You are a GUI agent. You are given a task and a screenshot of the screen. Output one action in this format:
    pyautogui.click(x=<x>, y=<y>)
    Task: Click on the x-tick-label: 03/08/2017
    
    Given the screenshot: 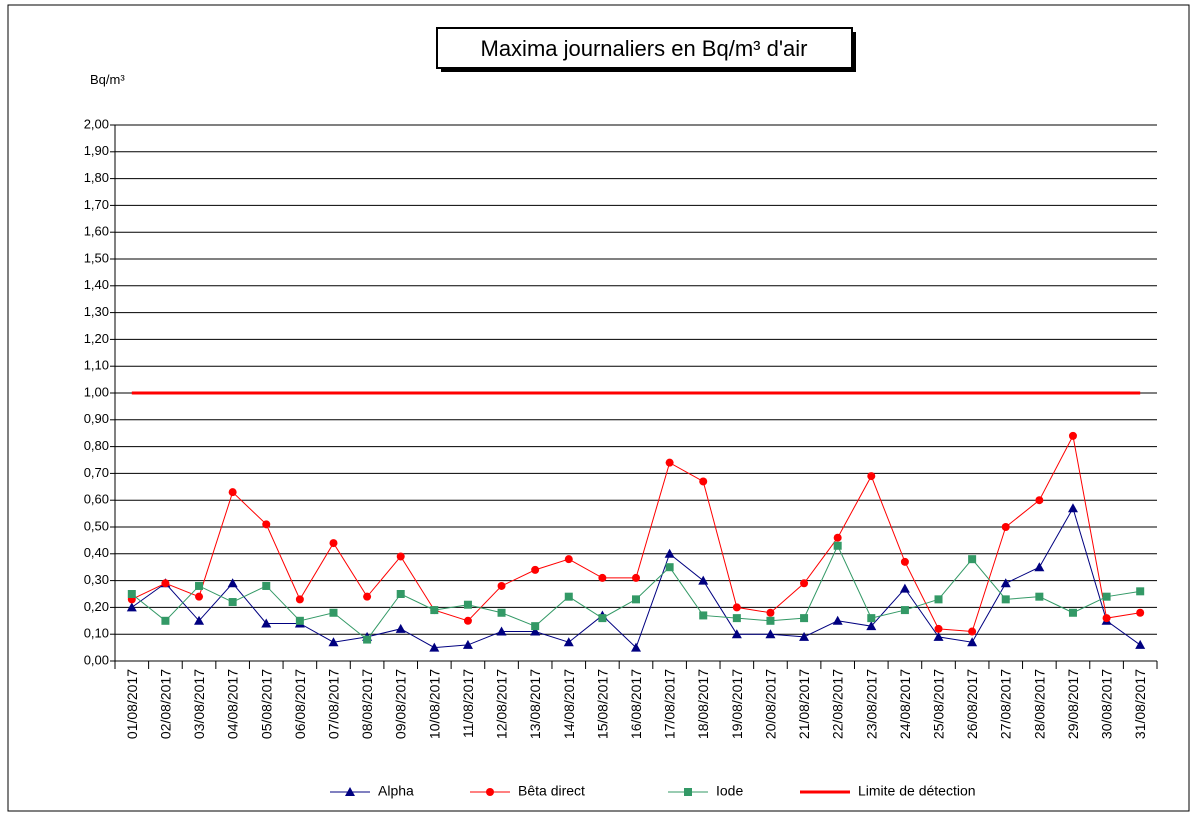 What is the action you would take?
    pyautogui.click(x=199, y=704)
    